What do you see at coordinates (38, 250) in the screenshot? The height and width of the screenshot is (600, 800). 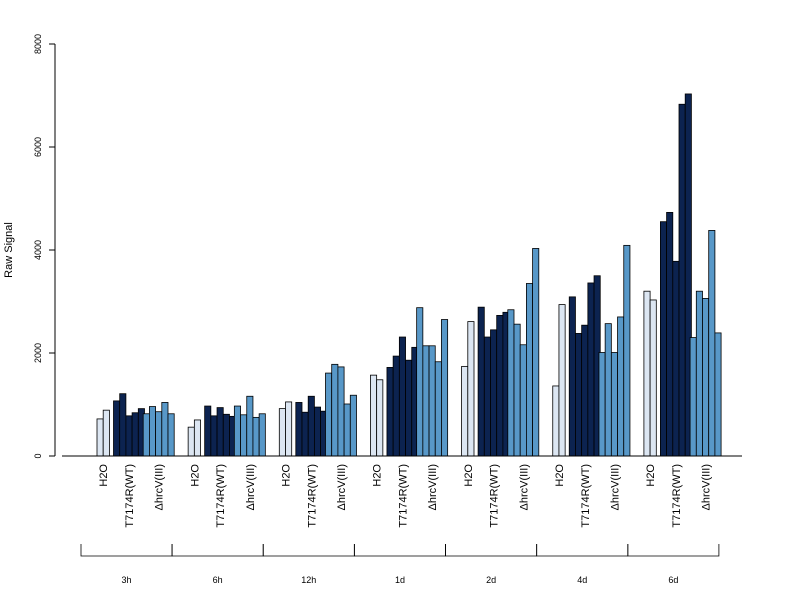 I see `y-tick-label: 4000` at bounding box center [38, 250].